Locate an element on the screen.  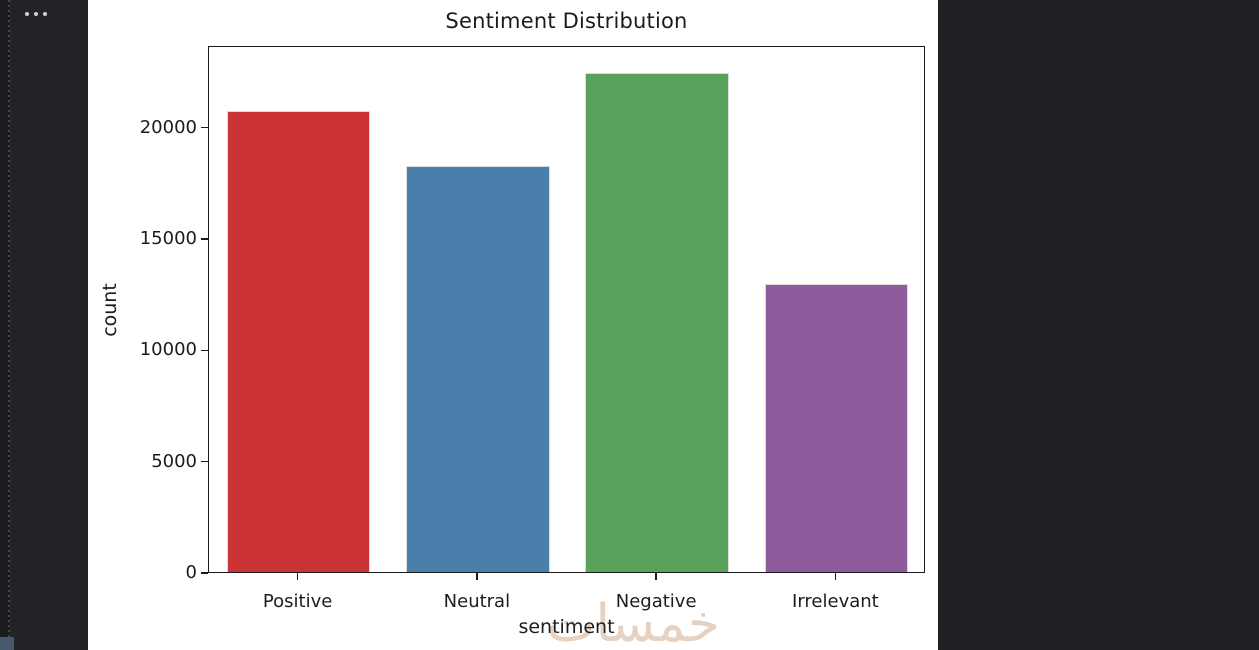
bar-positive is located at coordinates (298, 341).